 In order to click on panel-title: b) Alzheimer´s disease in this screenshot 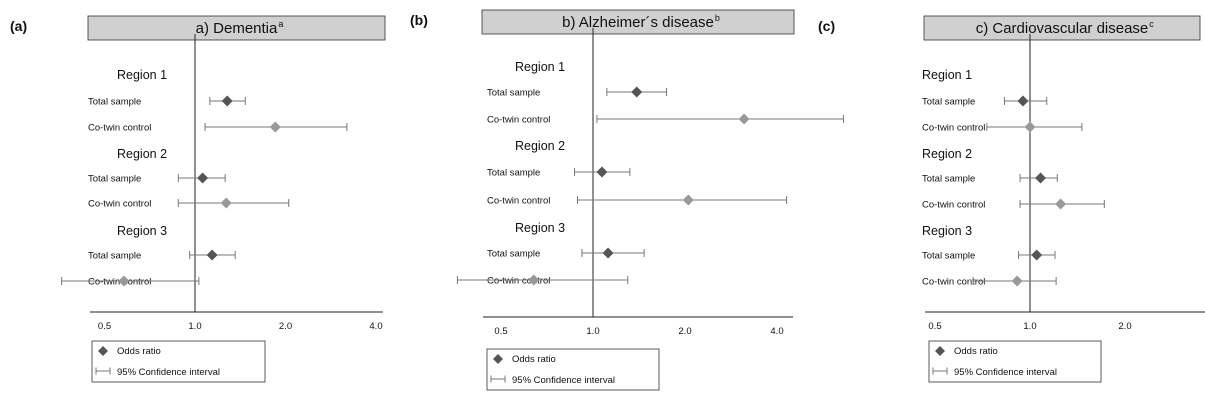, I will do `click(638, 22)`.